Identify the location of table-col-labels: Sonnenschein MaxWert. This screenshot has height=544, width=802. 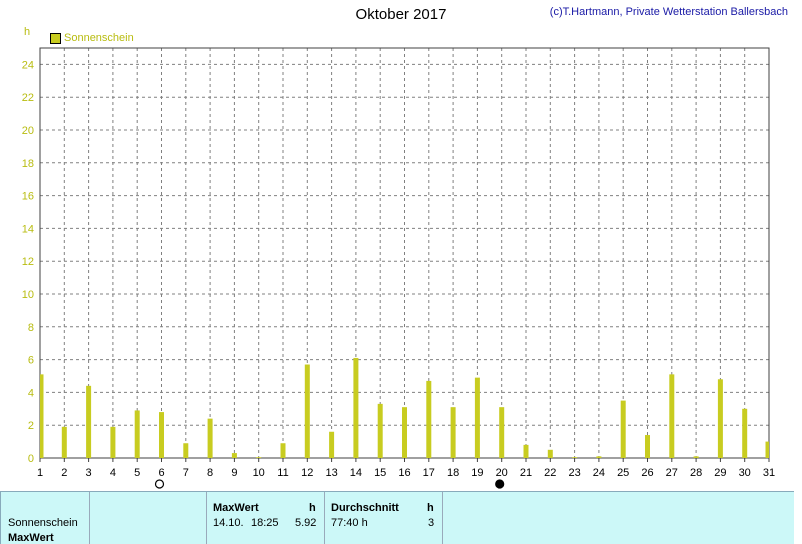
(45, 518).